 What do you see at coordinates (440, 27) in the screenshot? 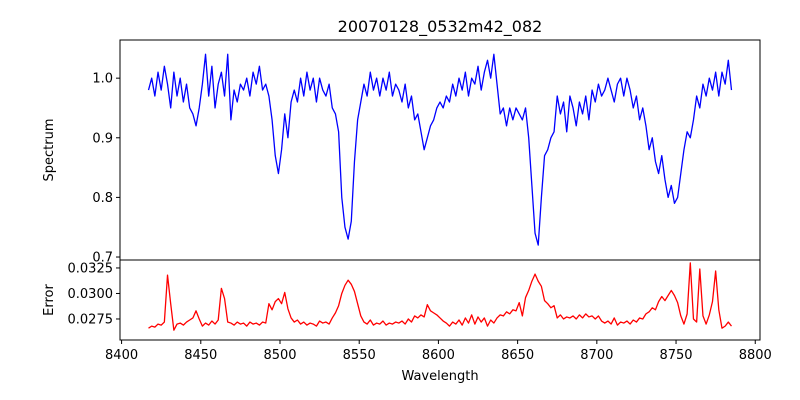
I see `chart-title: 20070128_0532m42_082` at bounding box center [440, 27].